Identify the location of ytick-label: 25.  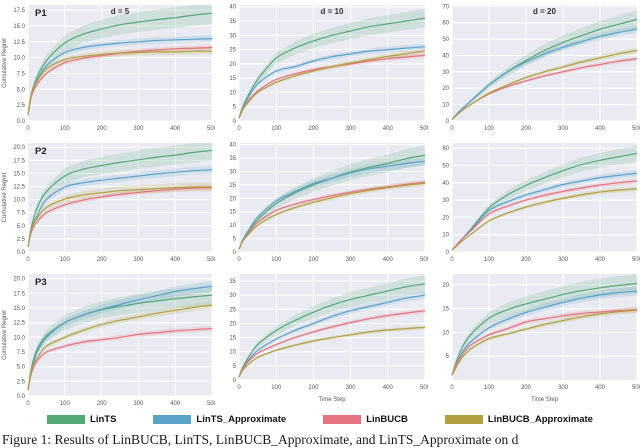
(232, 51).